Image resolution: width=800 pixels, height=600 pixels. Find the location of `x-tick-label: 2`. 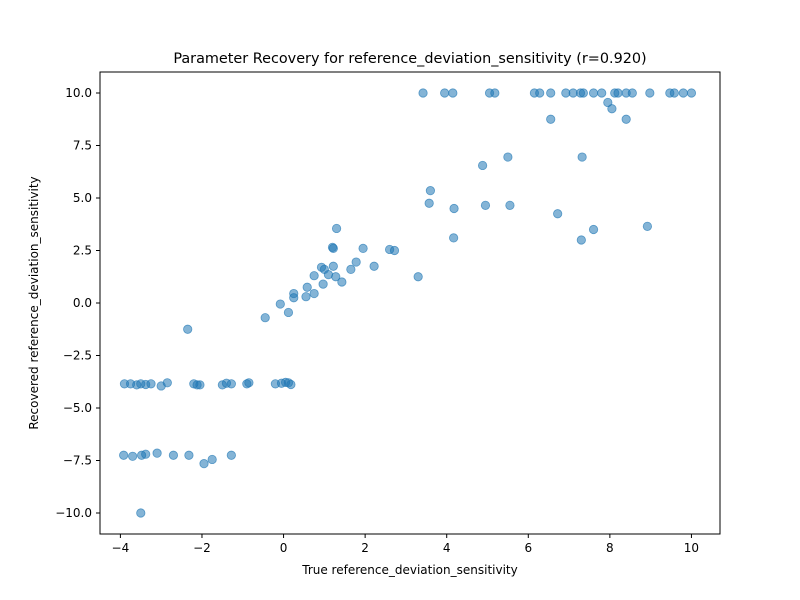

x-tick-label: 2 is located at coordinates (365, 548).